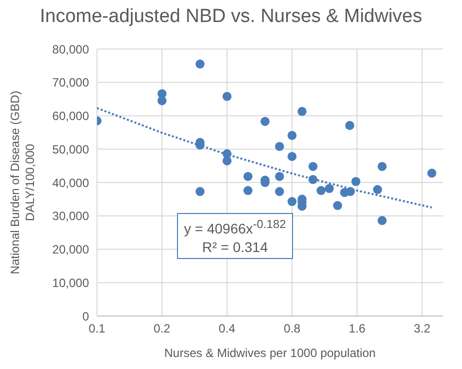 The image size is (462, 369). What do you see at coordinates (86, 316) in the screenshot?
I see `y-tick-label: 0` at bounding box center [86, 316].